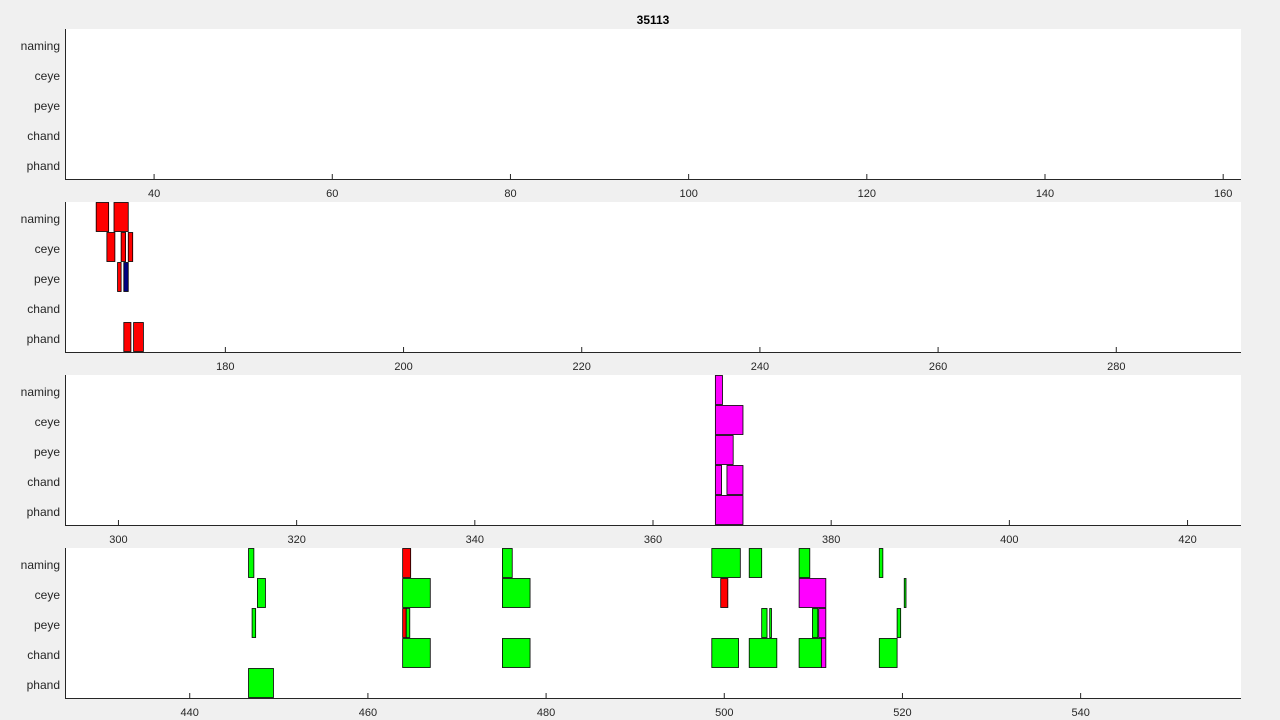 The height and width of the screenshot is (720, 1280). What do you see at coordinates (582, 367) in the screenshot?
I see `x-tick-label: 220` at bounding box center [582, 367].